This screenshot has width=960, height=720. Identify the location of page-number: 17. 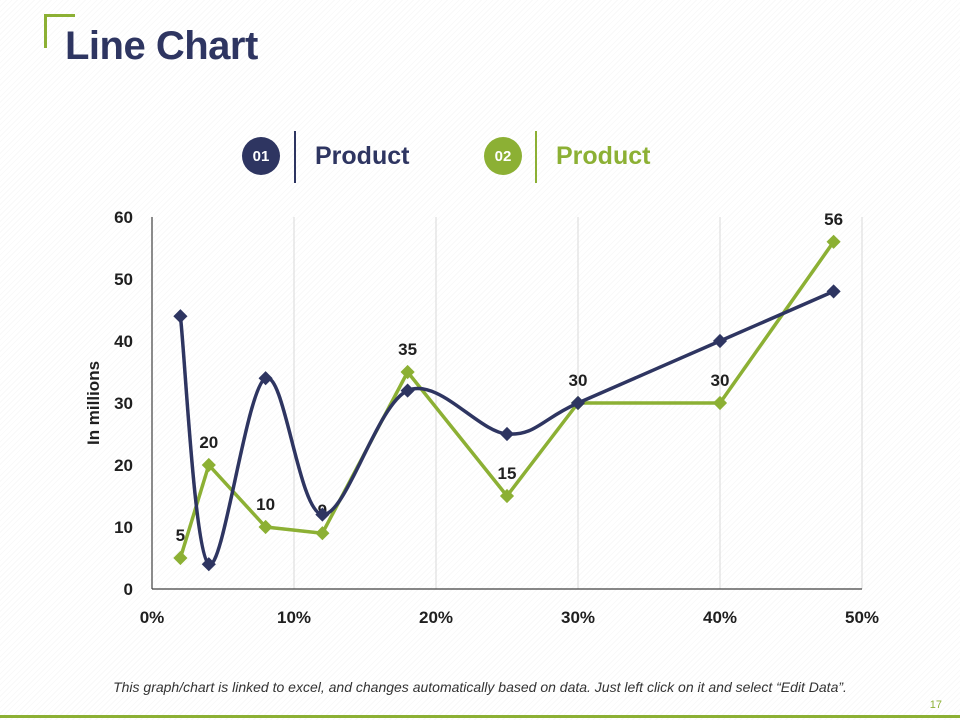
(935, 705).